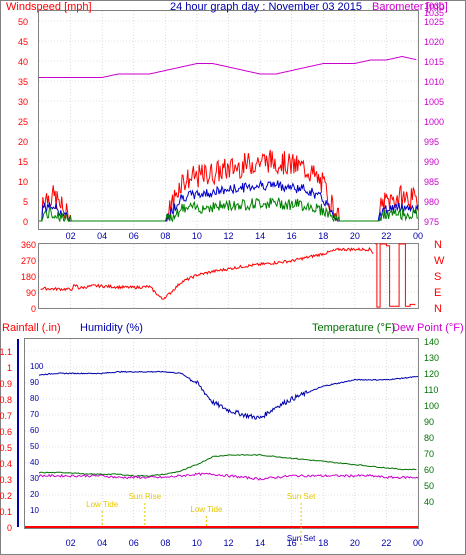 Image resolution: width=466 pixels, height=555 pixels. What do you see at coordinates (23, 182) in the screenshot?
I see `windspeed-tick-label: 10` at bounding box center [23, 182].